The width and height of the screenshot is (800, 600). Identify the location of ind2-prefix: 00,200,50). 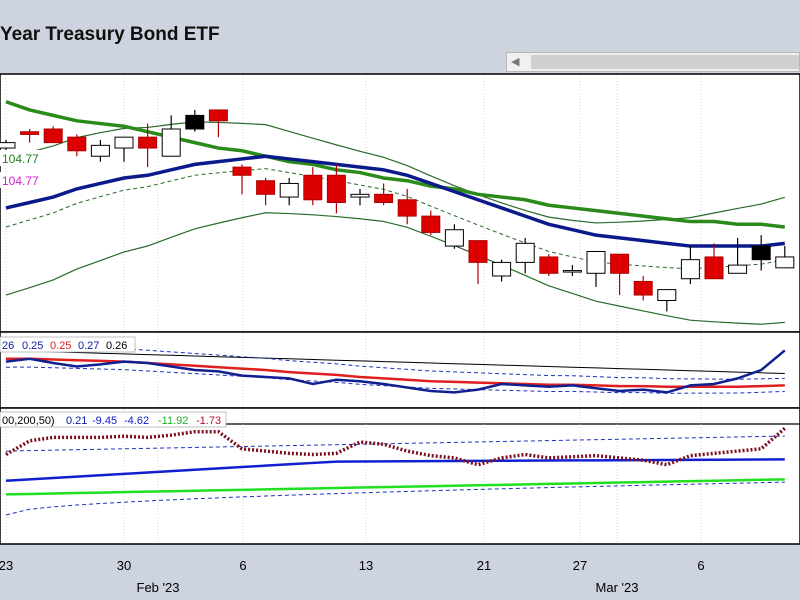
(28, 421).